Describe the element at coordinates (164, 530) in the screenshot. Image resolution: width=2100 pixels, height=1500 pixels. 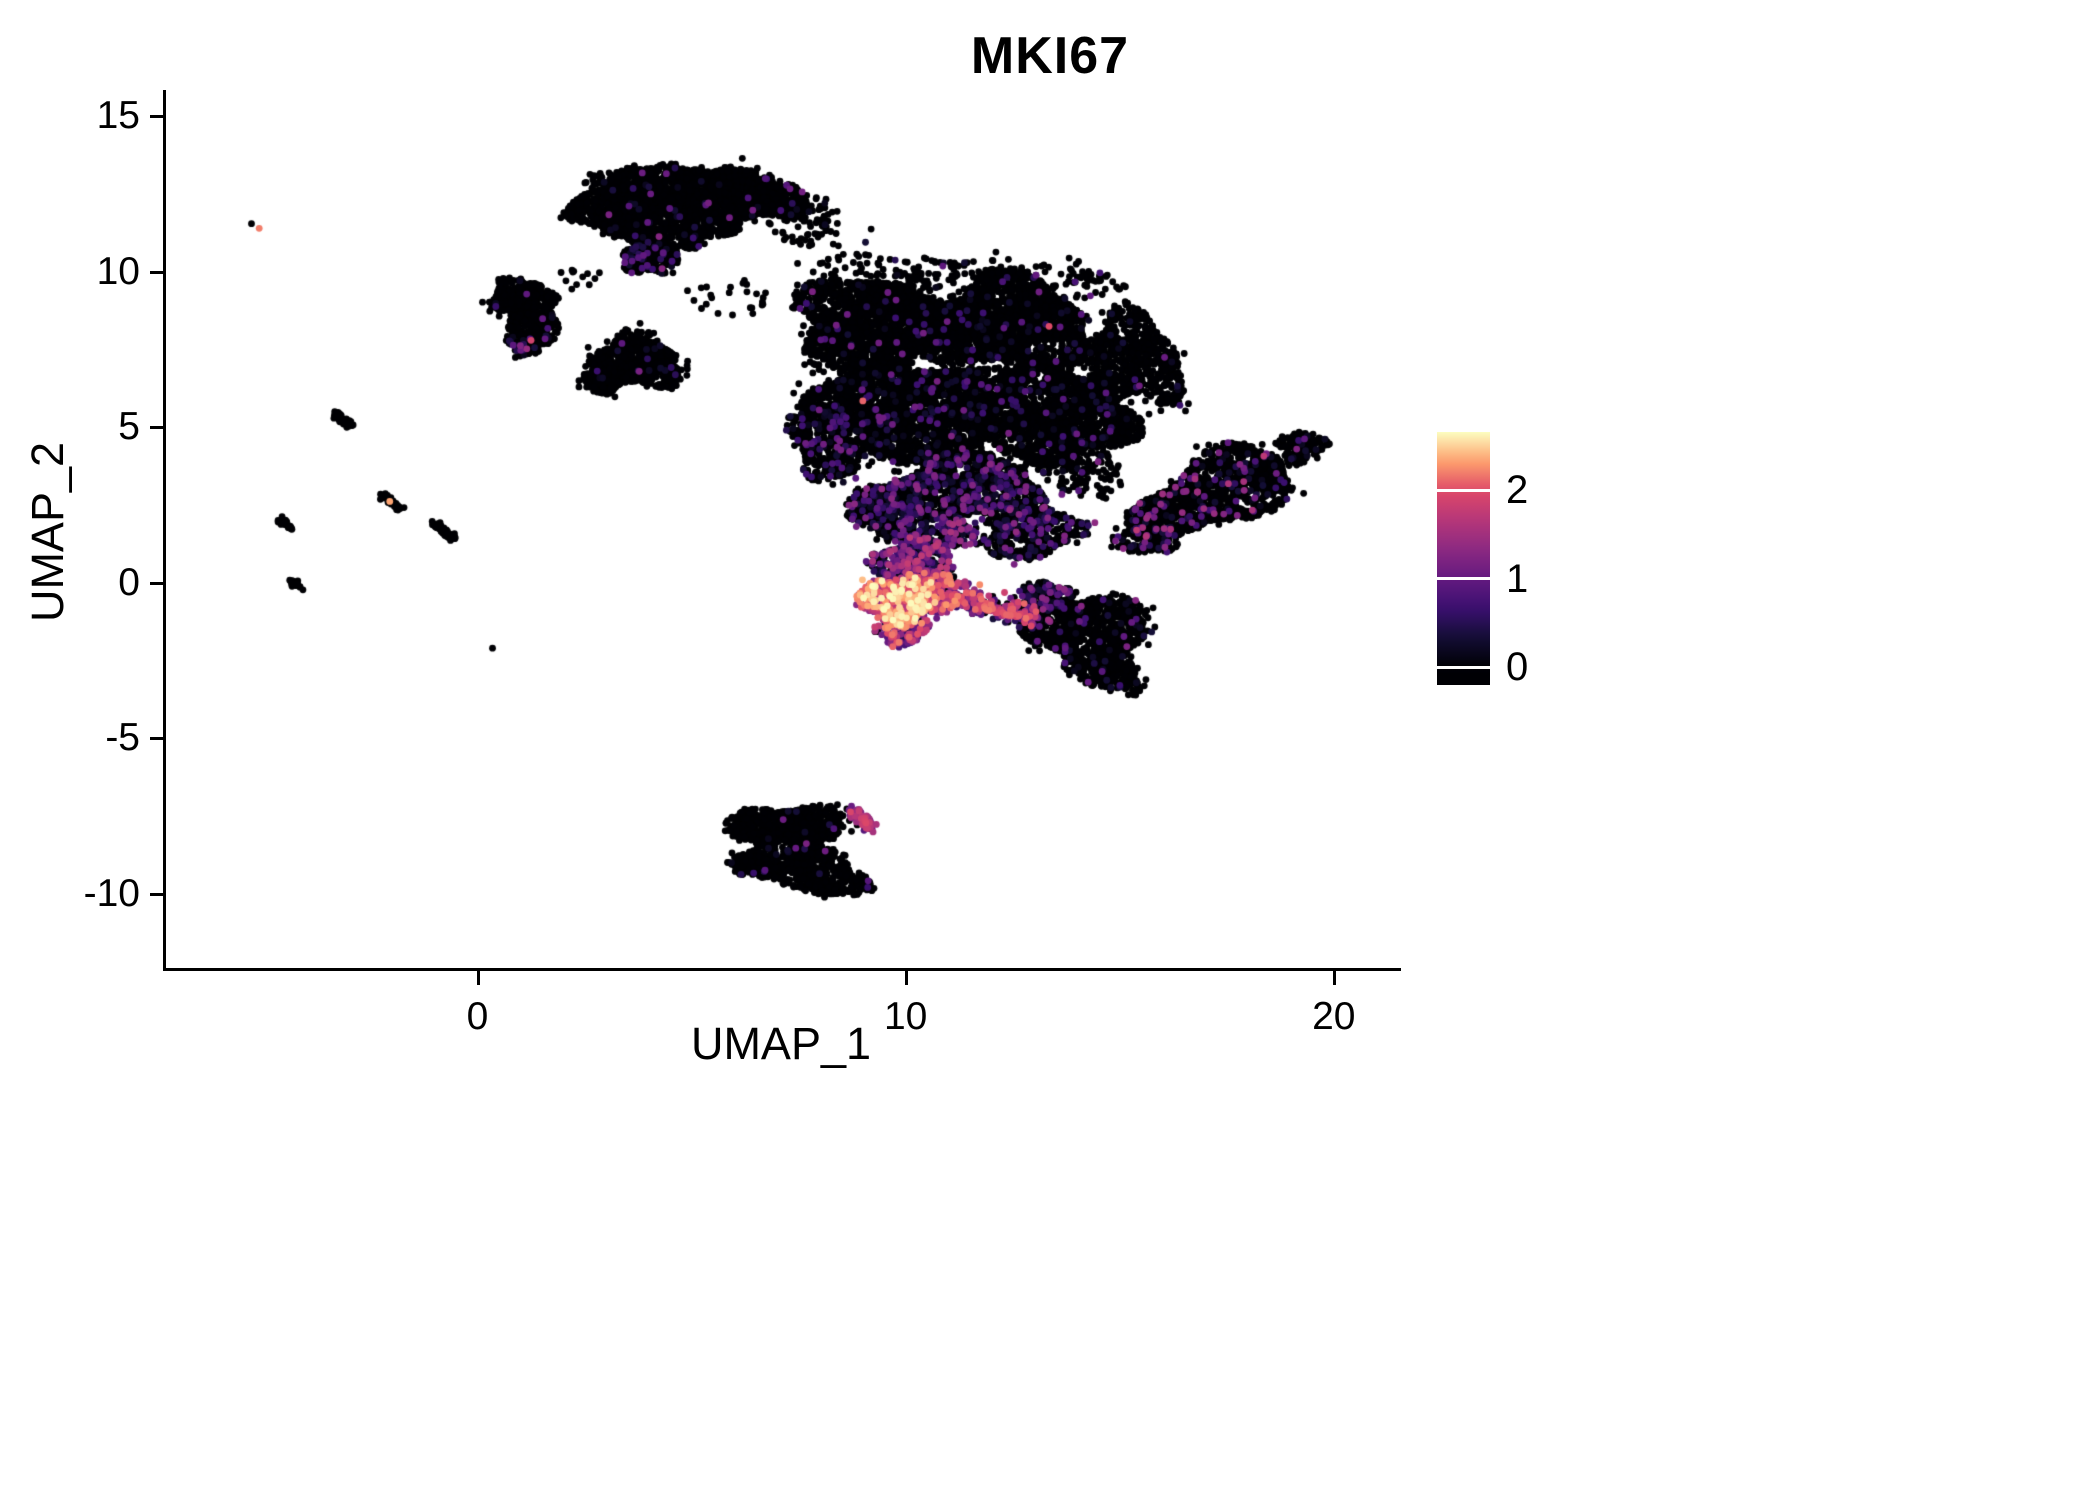
I see `y-axis-line` at that location.